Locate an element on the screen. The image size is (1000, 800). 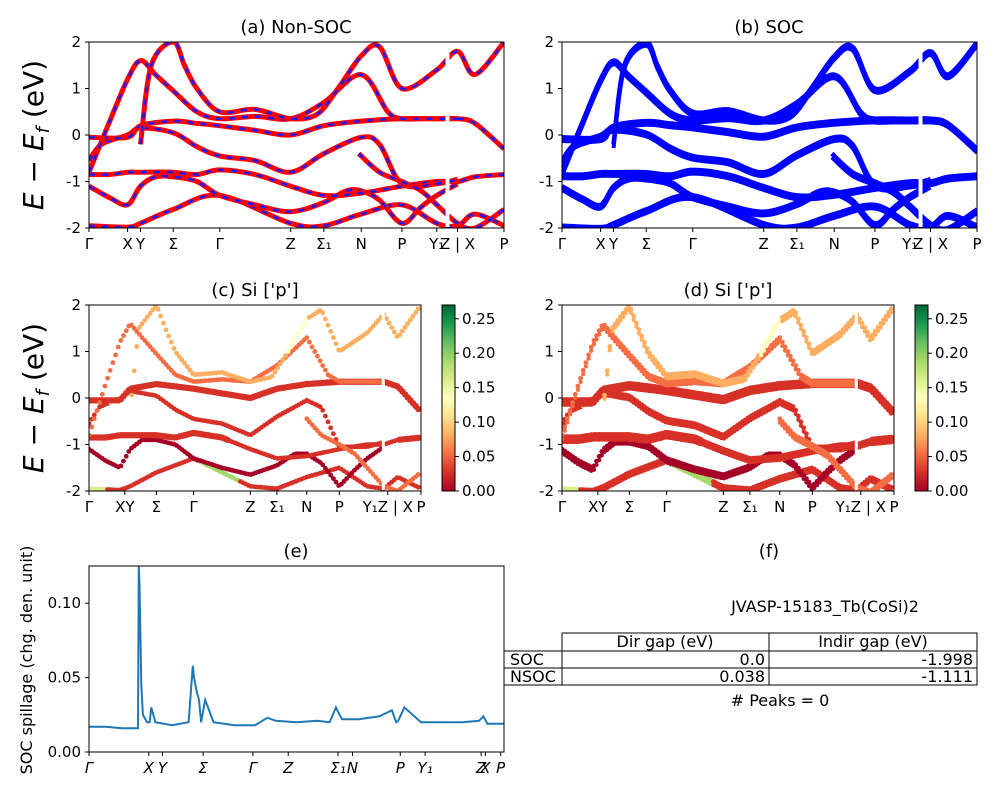
panel-a-plot: -2 -1 0 1 2 Γ X Y Σ Γ Z Σ₁ N P Y₁Z | X P is located at coordinates (287, 143).